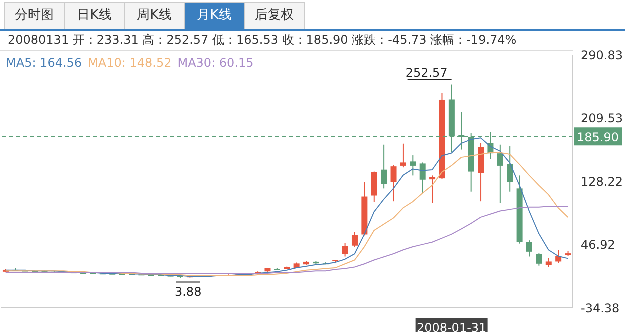 The image size is (625, 336). What do you see at coordinates (602, 55) in the screenshot?
I see `y-tick-label: 290.83` at bounding box center [602, 55].